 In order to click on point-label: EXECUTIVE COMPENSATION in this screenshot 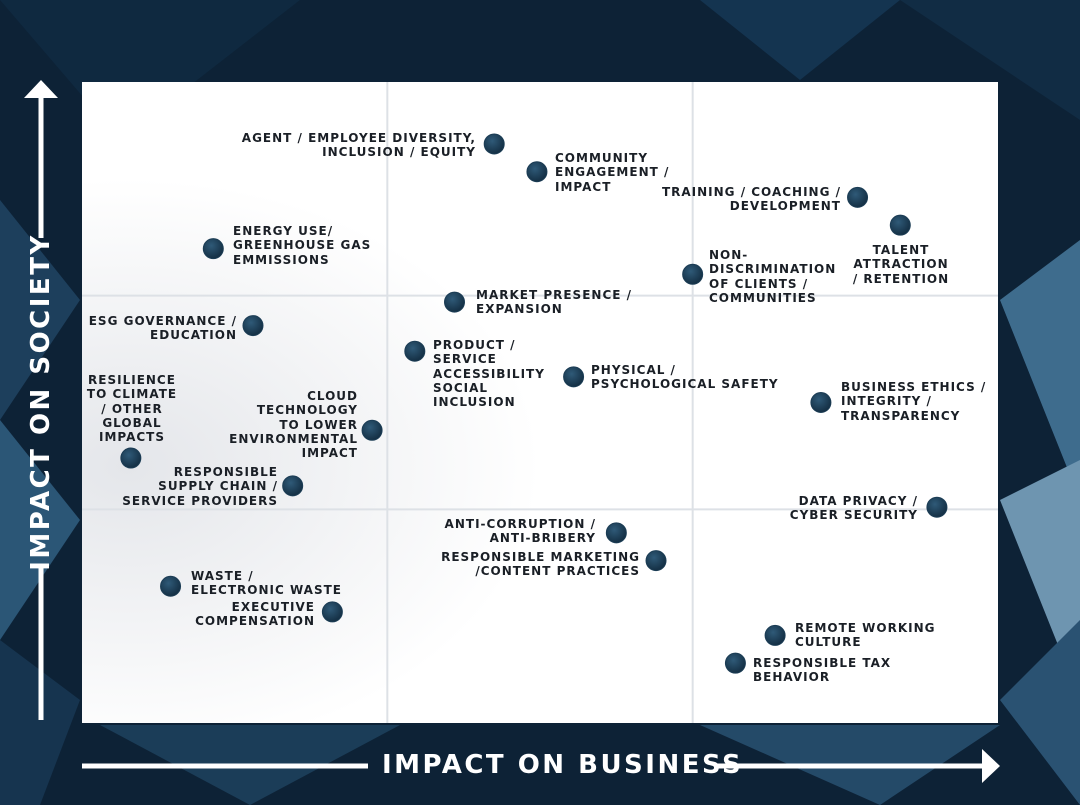, I will do `click(255, 614)`.